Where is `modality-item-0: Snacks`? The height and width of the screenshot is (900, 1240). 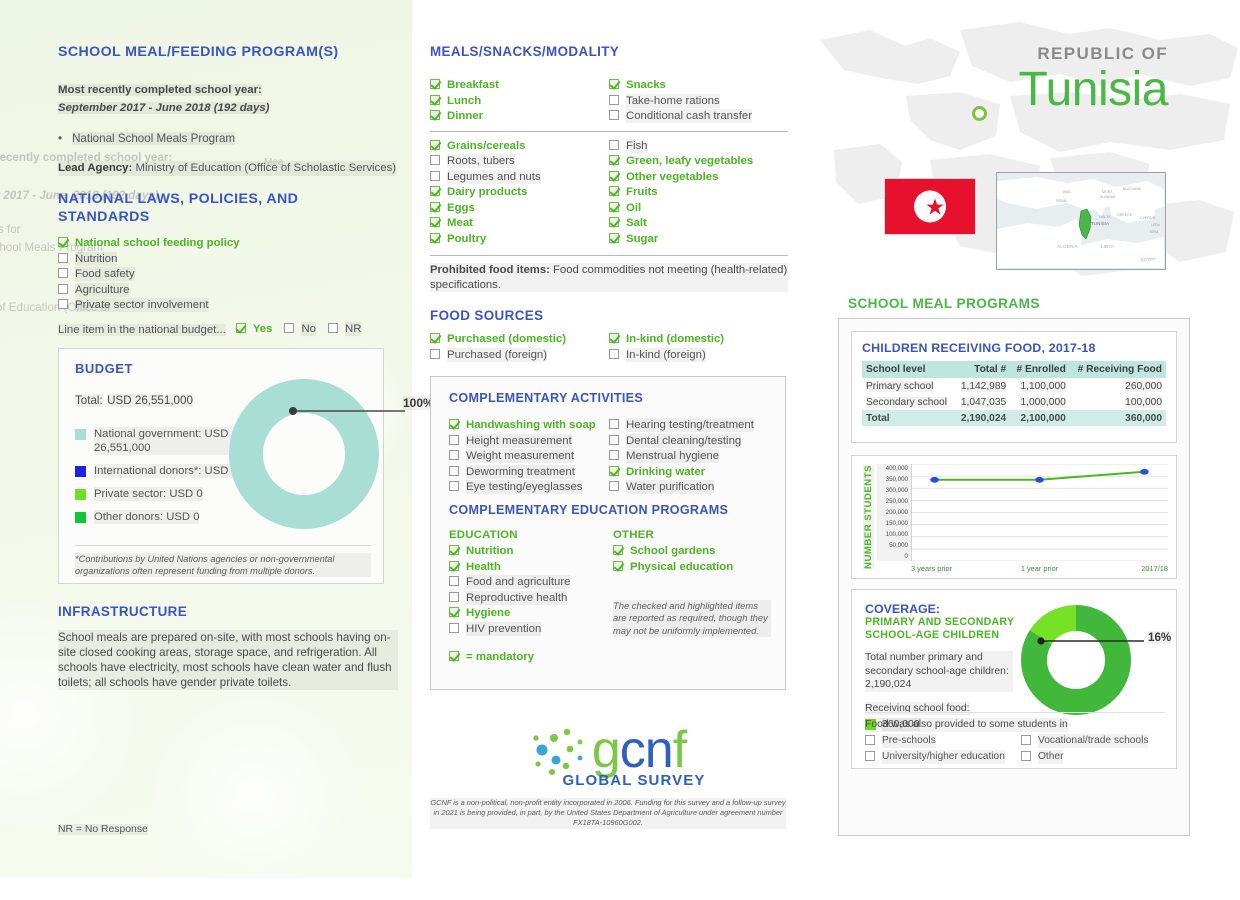
modality-item-0: Snacks is located at coordinates (698, 85).